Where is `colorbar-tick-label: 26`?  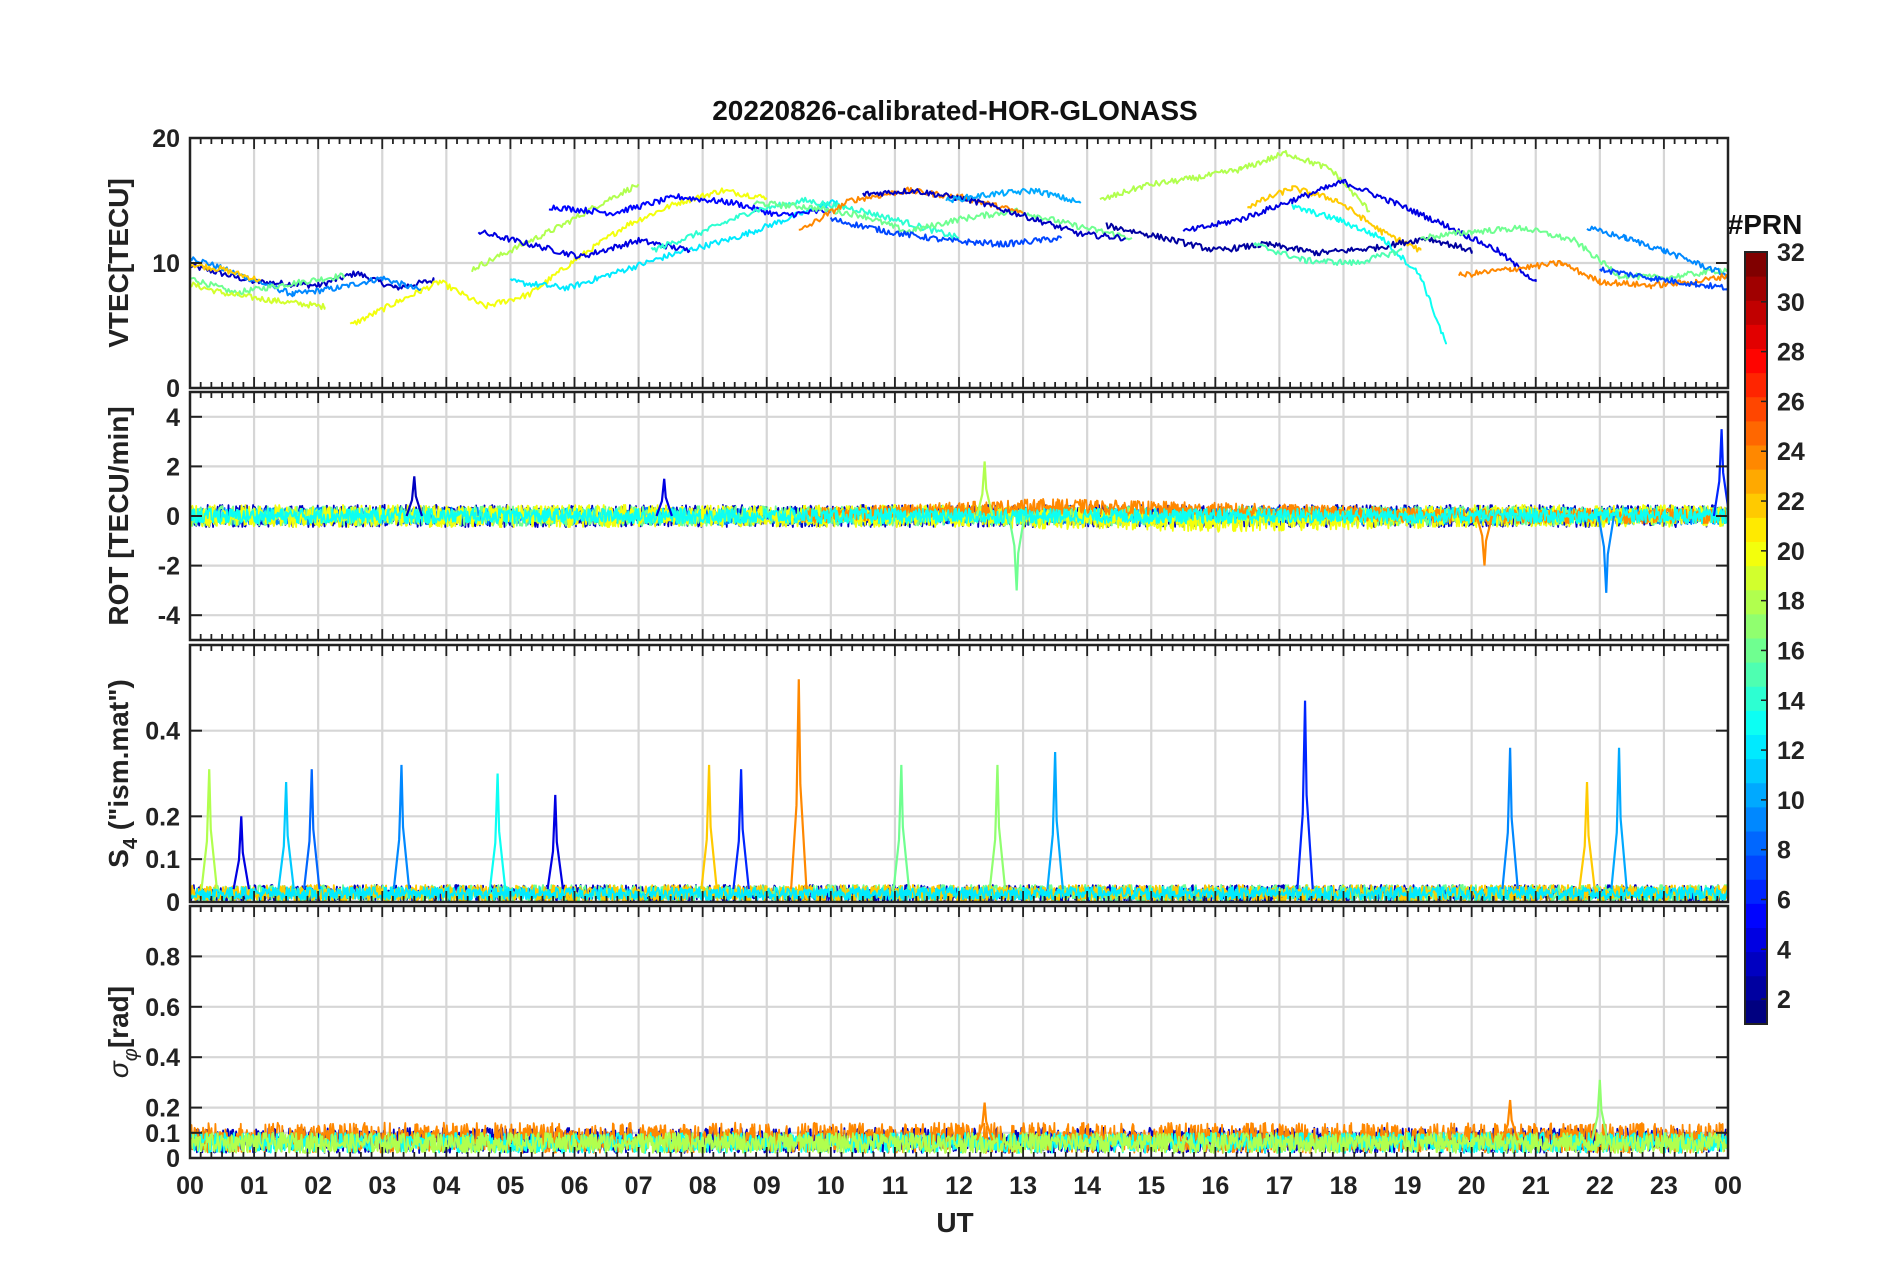
colorbar-tick-label: 26 is located at coordinates (1791, 402).